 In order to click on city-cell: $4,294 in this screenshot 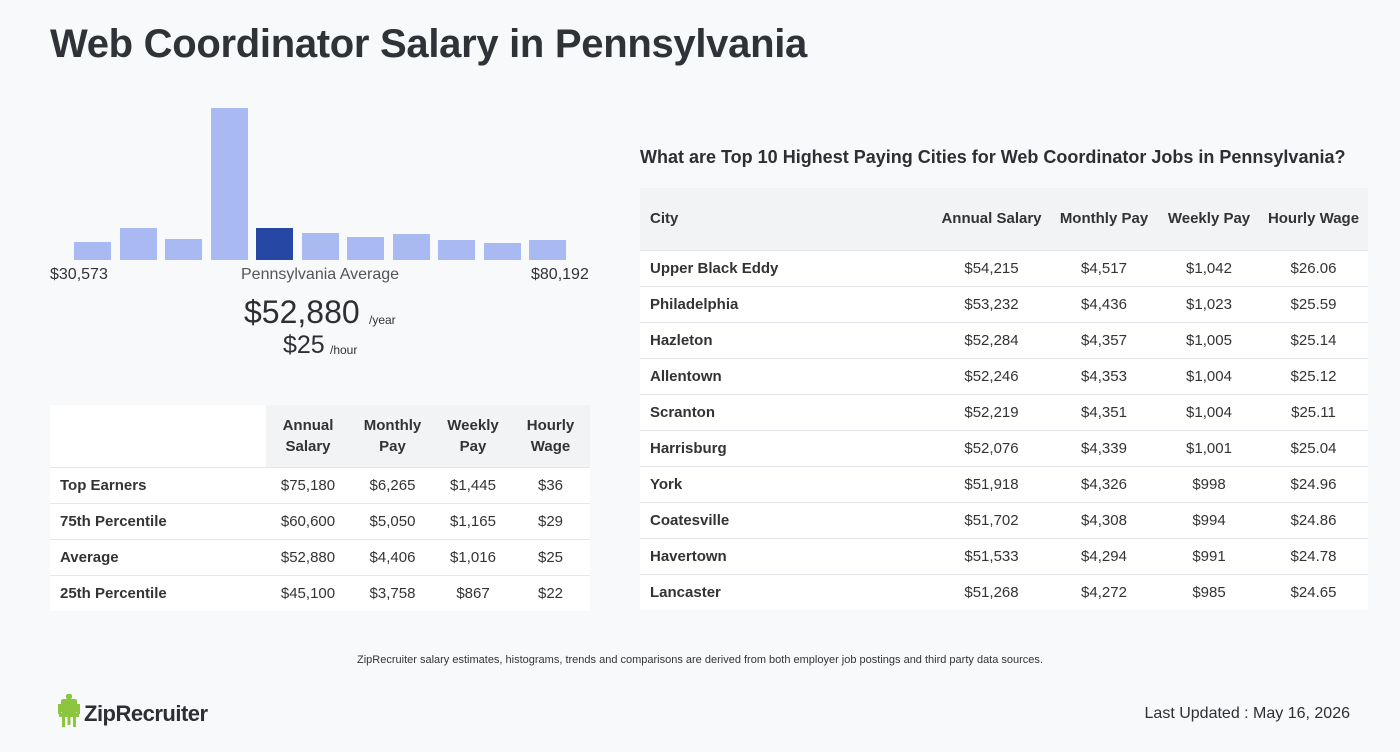, I will do `click(1104, 555)`.